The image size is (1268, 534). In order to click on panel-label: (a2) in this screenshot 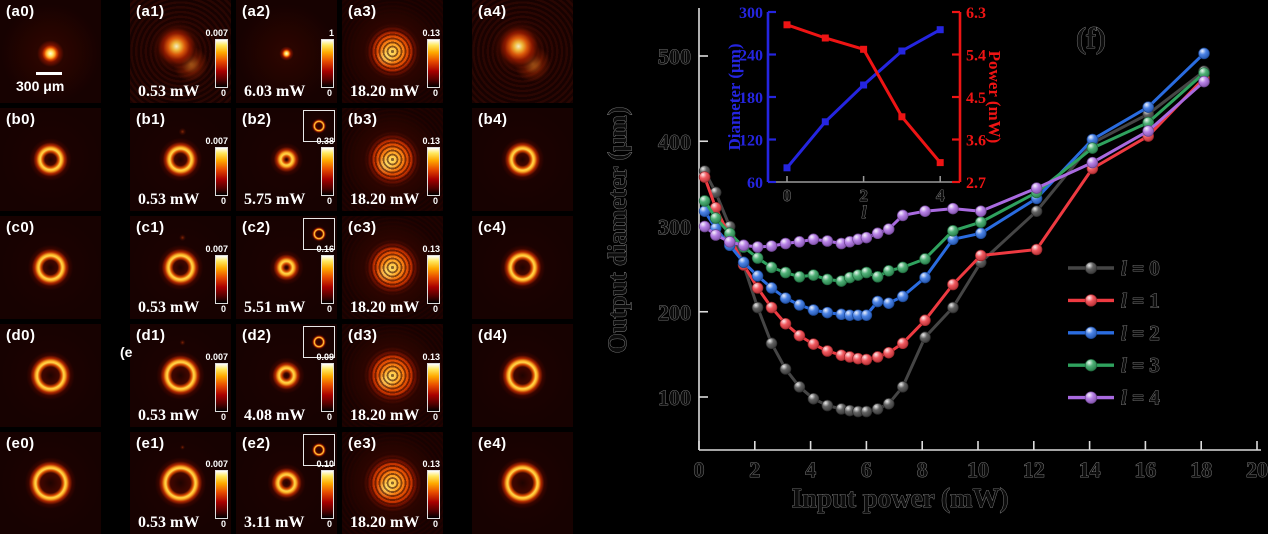, I will do `click(256, 11)`.